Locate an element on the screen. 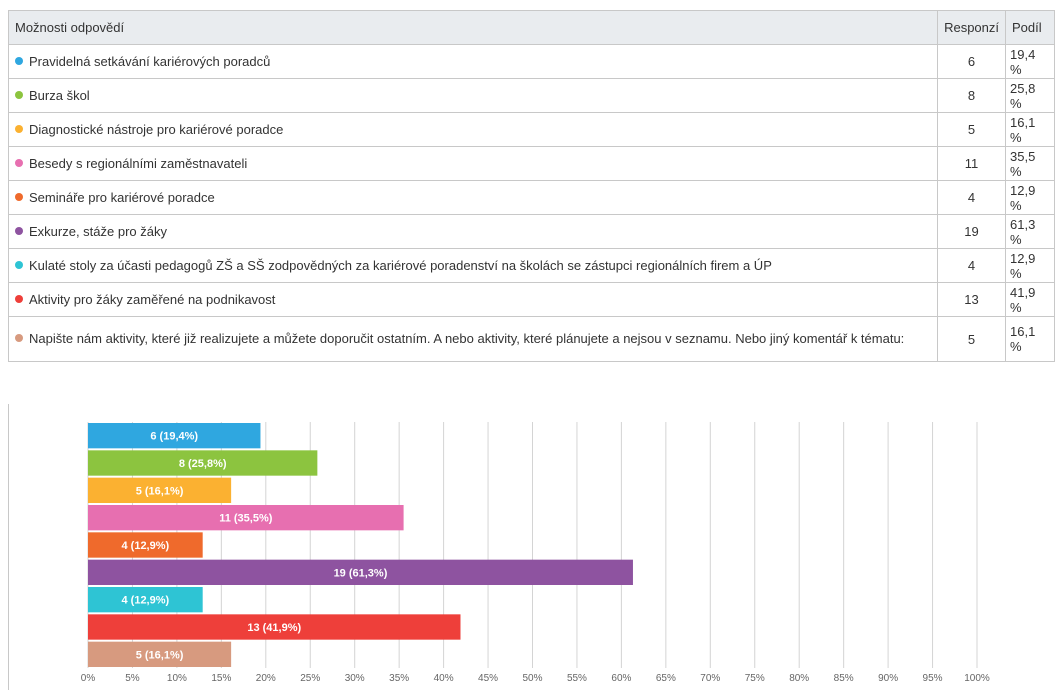 Image resolution: width=1059 pixels, height=690 pixels. option-cell: Pravidelná setkávání kariérových poradců is located at coordinates (473, 61).